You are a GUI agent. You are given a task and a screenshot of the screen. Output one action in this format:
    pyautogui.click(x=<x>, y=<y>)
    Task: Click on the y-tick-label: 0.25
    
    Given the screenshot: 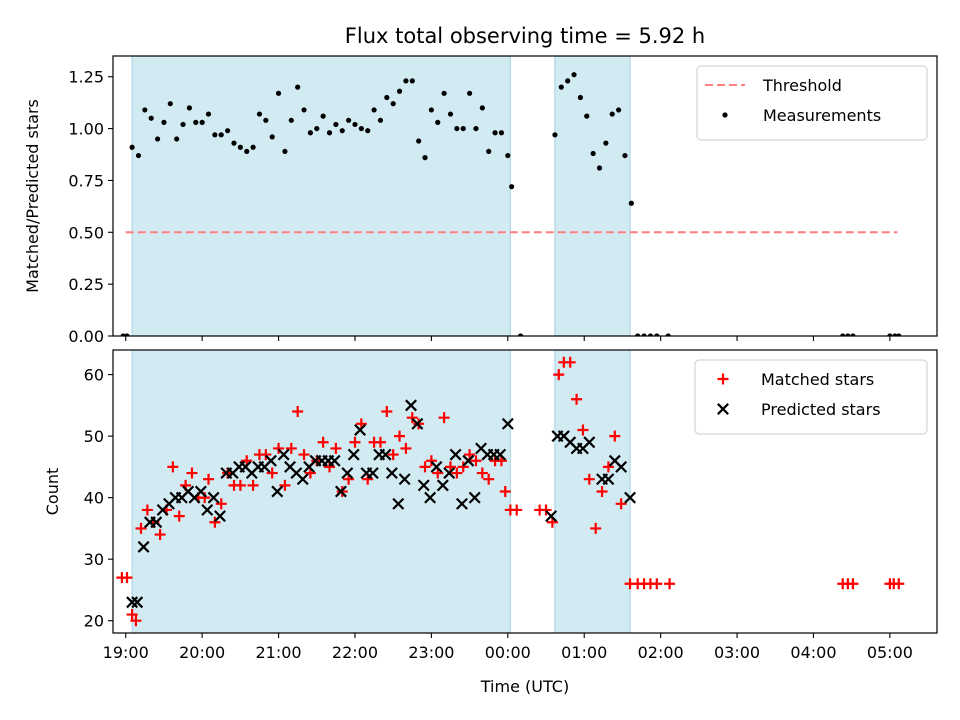 What is the action you would take?
    pyautogui.click(x=86, y=284)
    